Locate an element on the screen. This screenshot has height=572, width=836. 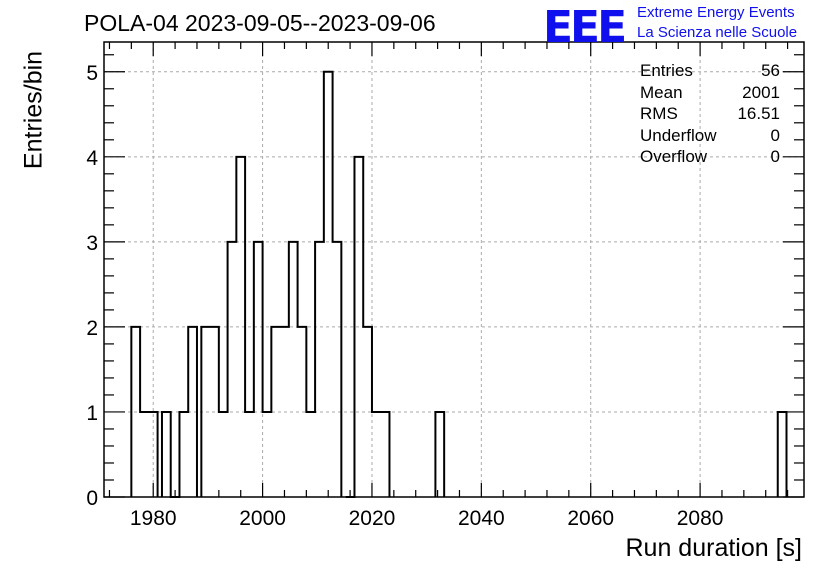
x-tick-label: 1980 is located at coordinates (153, 518).